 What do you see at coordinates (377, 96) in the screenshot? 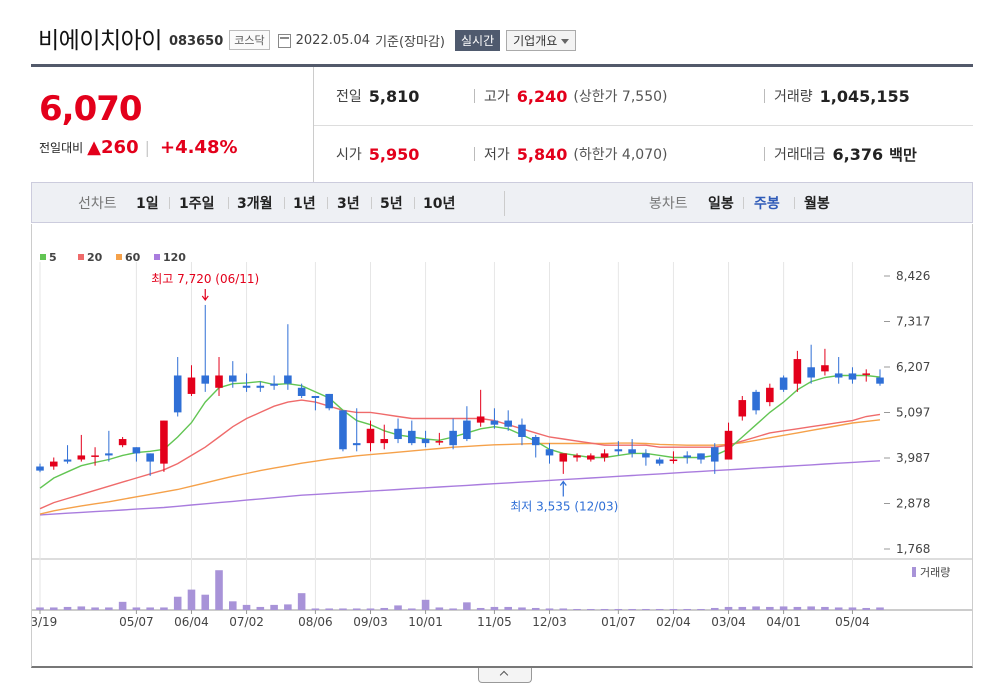
I see `prev-close-cell: 전일 5,810` at bounding box center [377, 96].